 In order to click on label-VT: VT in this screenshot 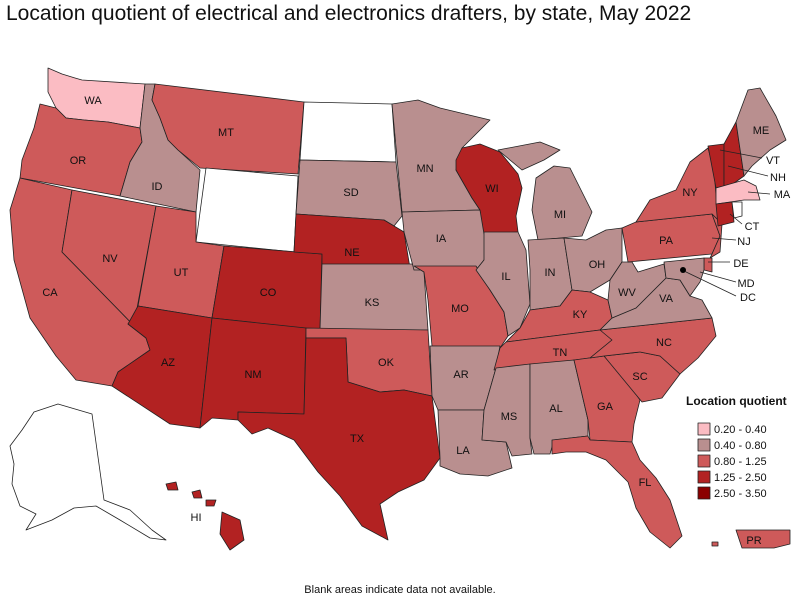, I will do `click(773, 161)`.